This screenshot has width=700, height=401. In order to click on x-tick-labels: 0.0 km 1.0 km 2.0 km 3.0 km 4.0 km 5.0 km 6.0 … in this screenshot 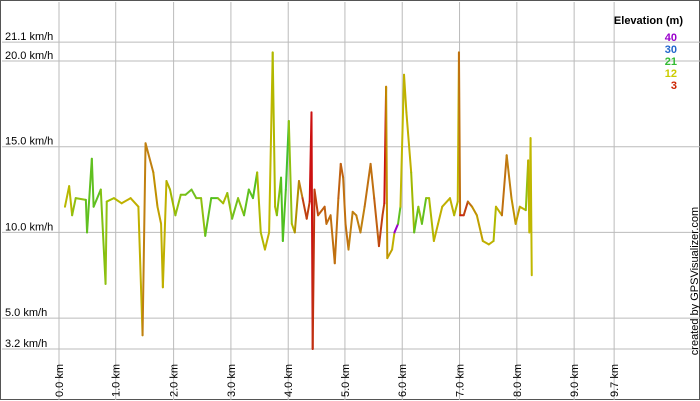, I will do `click(337, 380)`.